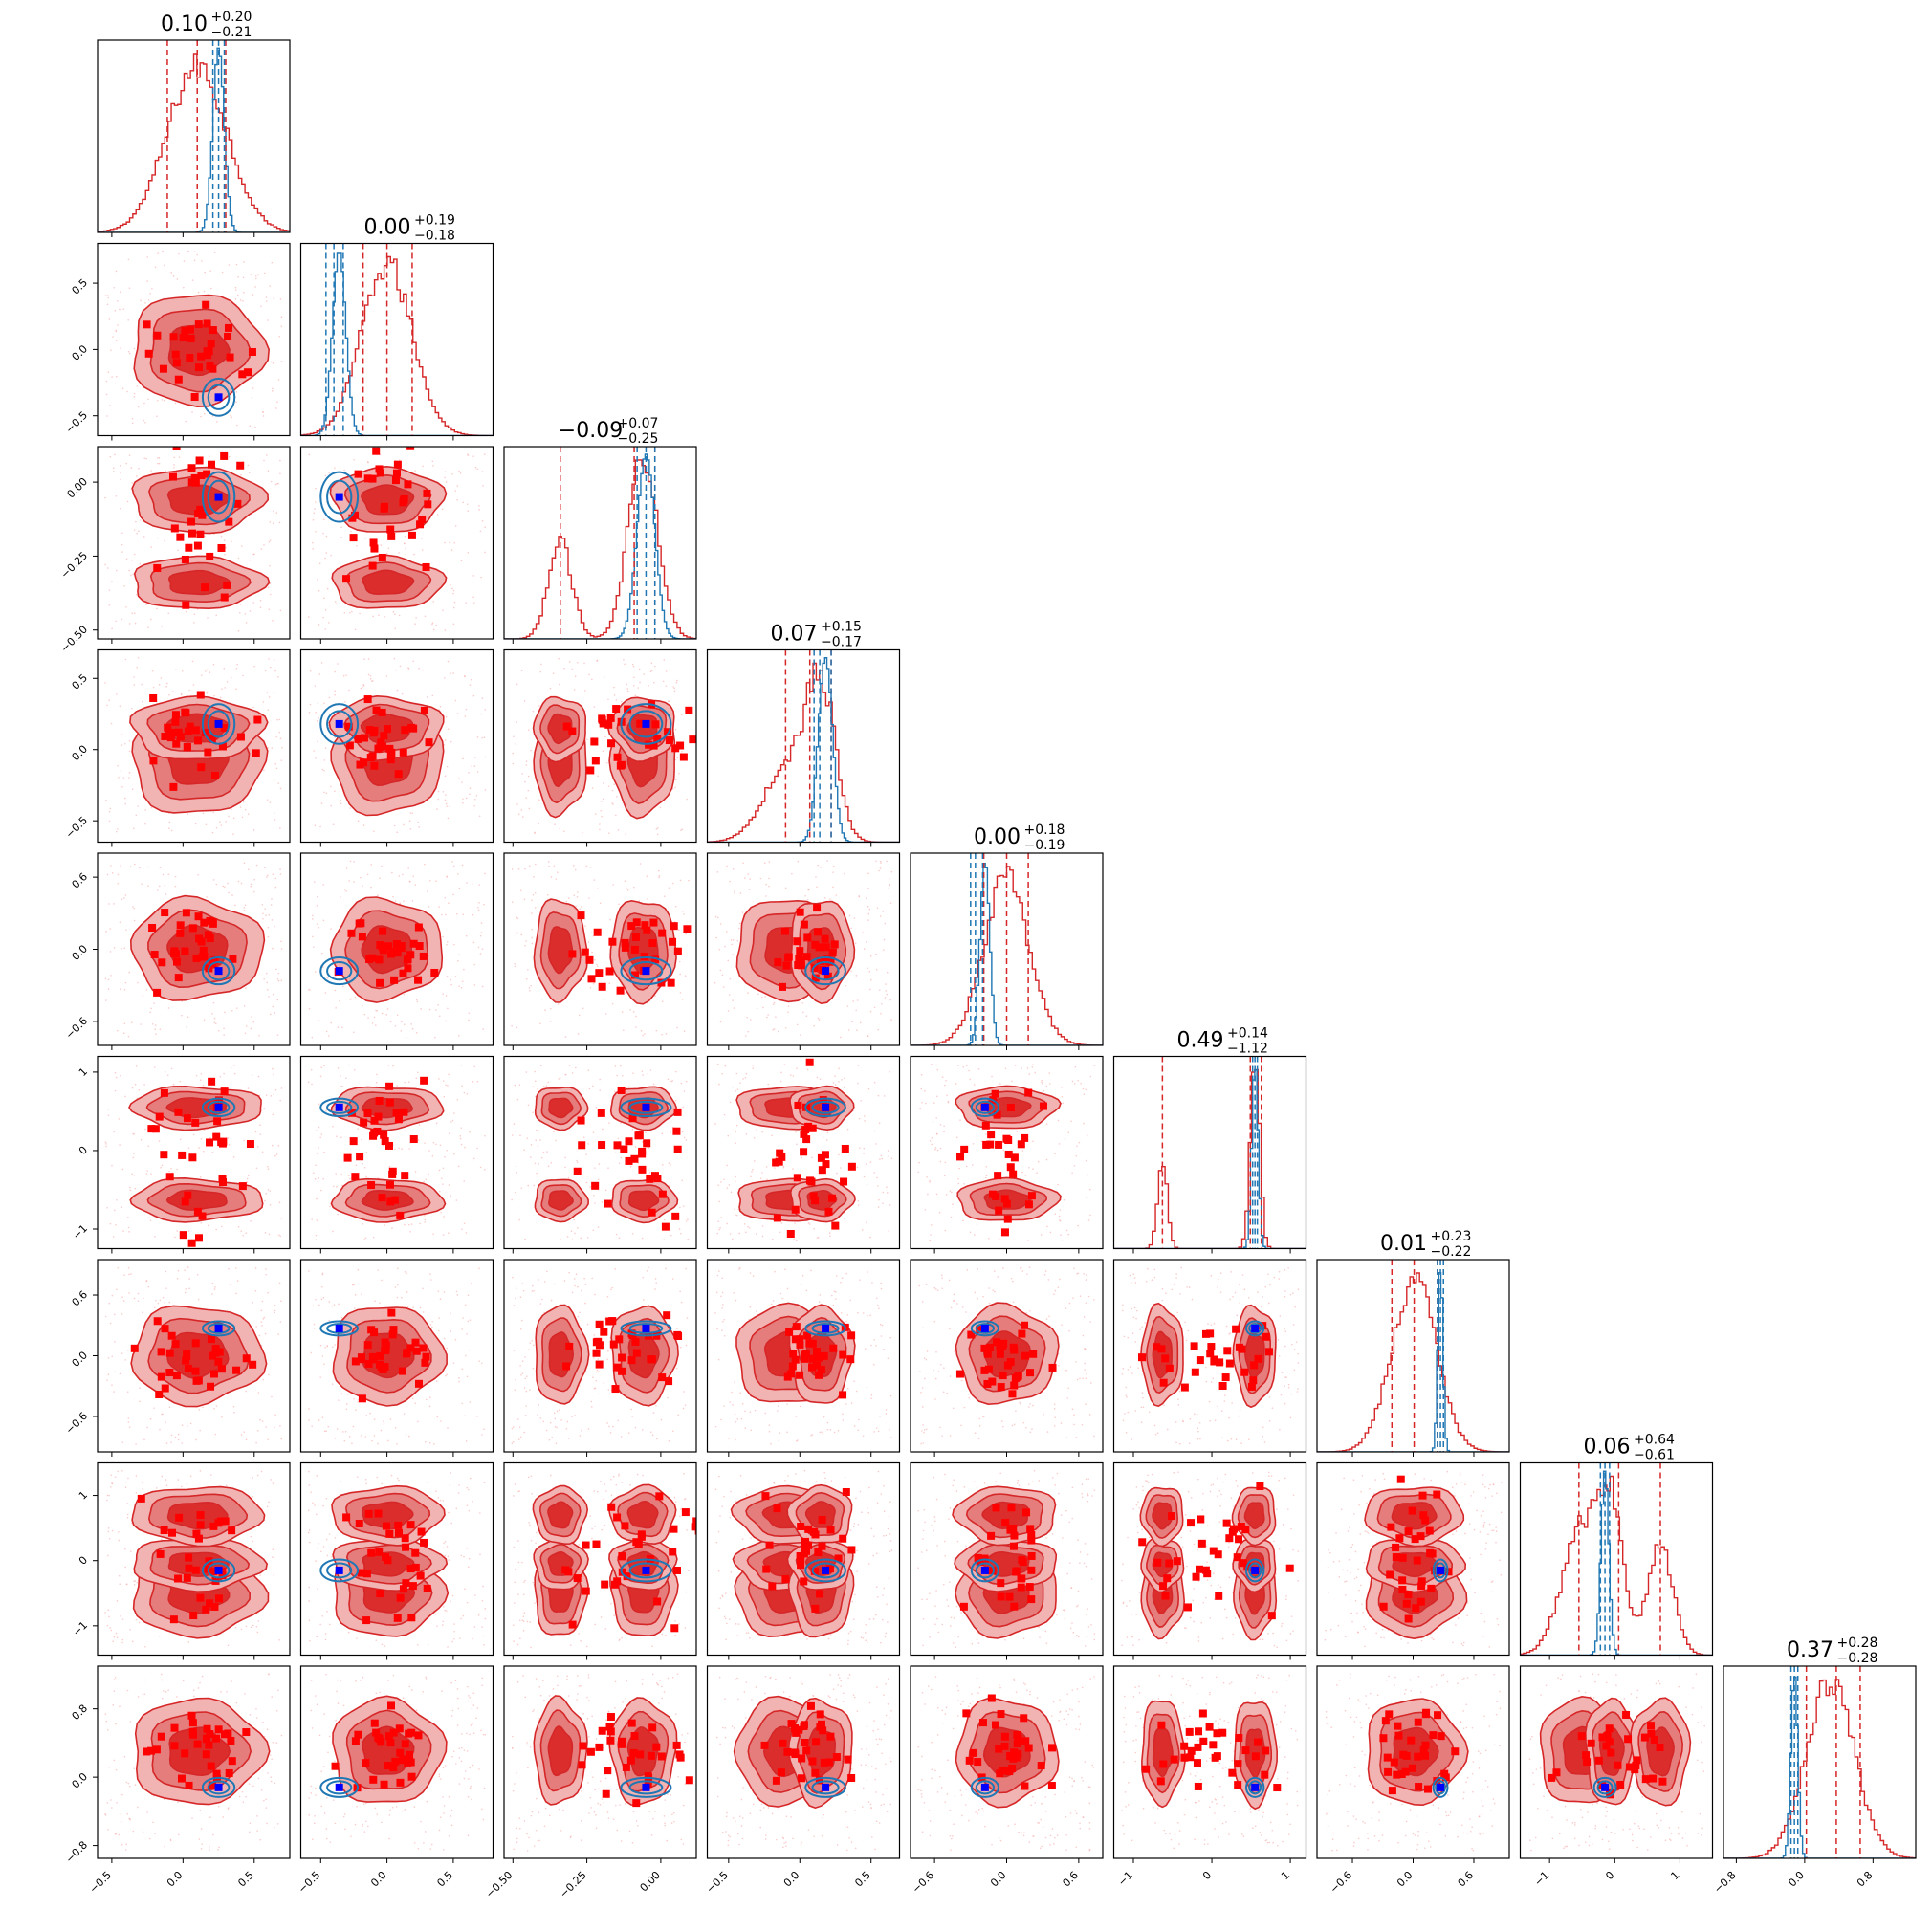 The height and width of the screenshot is (1932, 1932). Describe the element at coordinates (1007, 934) in the screenshot. I see `hist-panel-4: 0.00 +0.18−0.19` at that location.